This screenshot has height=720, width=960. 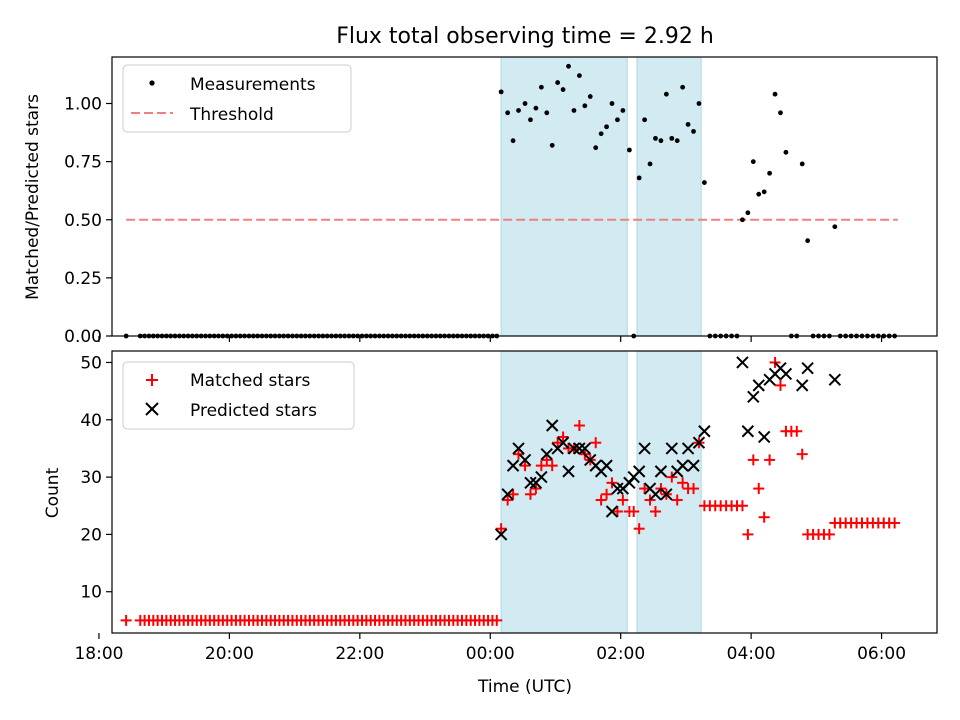 What do you see at coordinates (524, 687) in the screenshot?
I see `count-panel-xlabel: Time (UTC)` at bounding box center [524, 687].